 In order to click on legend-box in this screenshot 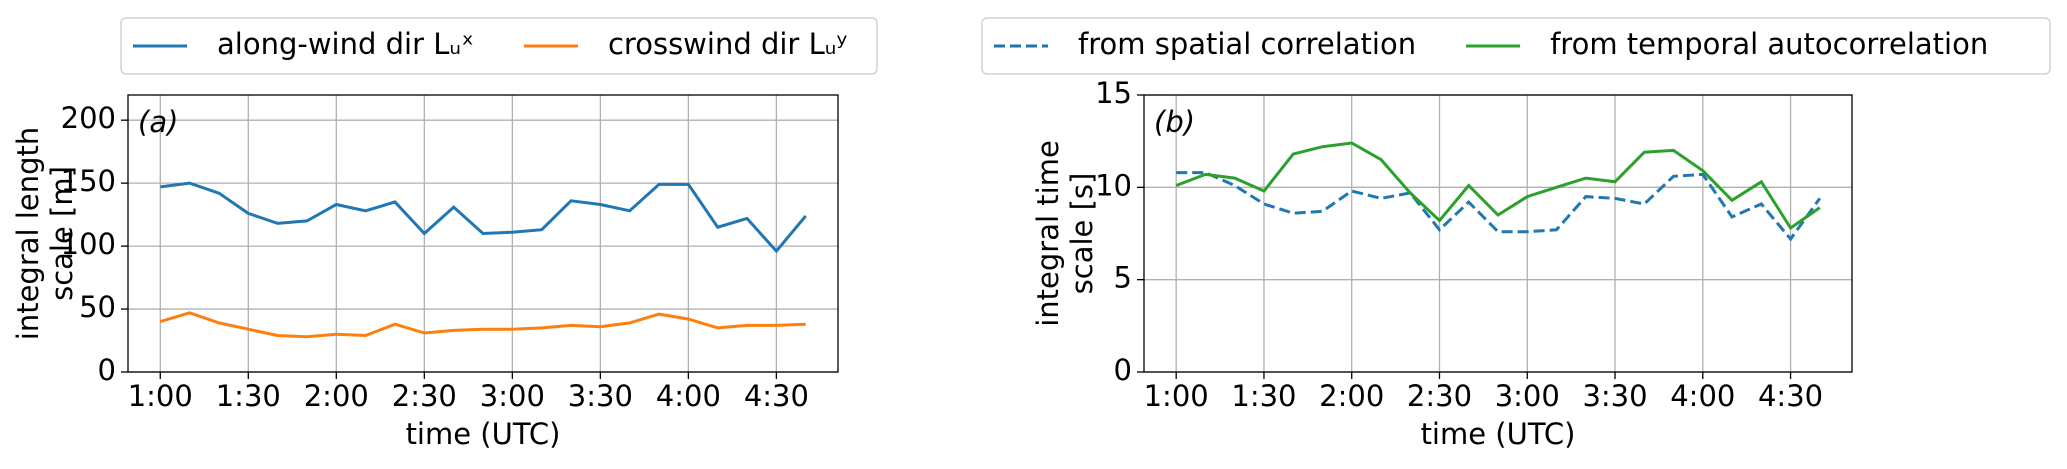, I will do `click(499, 46)`.